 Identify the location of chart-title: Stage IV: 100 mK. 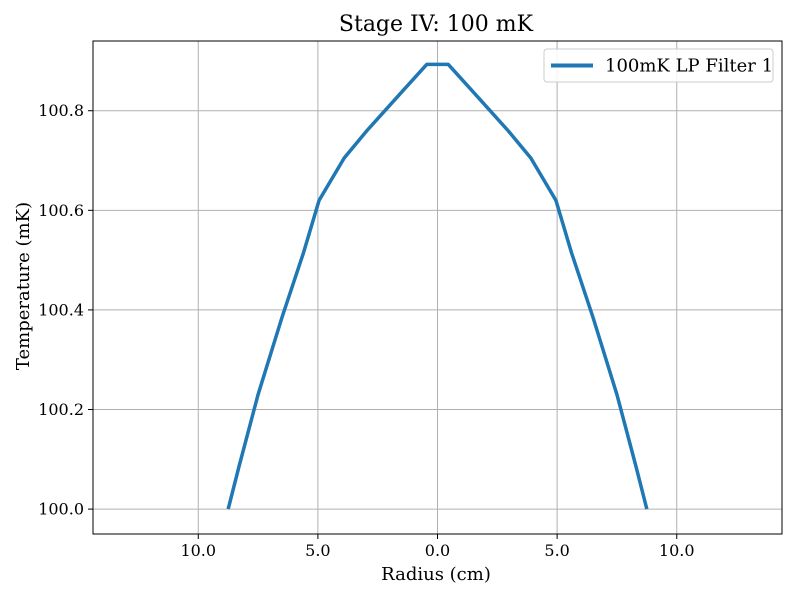
(436, 24).